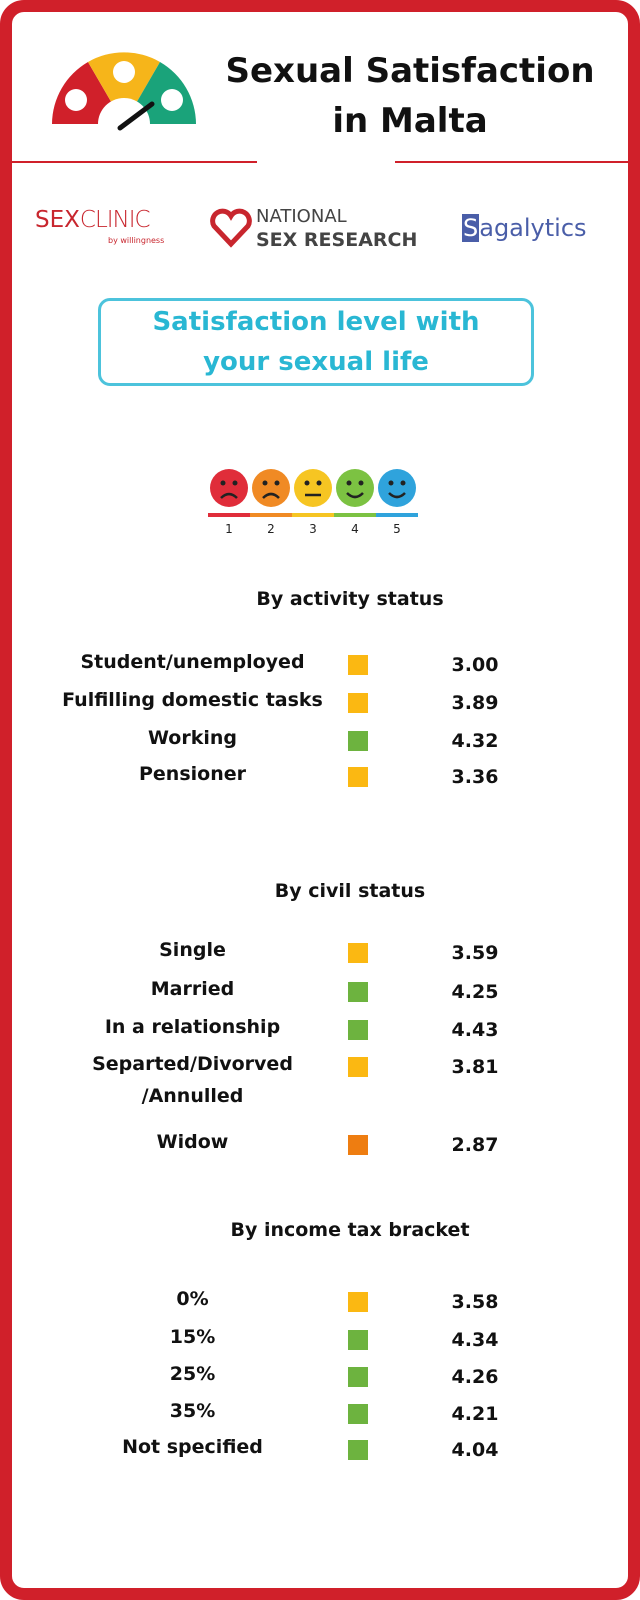 The image size is (640, 1600). Describe the element at coordinates (475, 665) in the screenshot. I see `row-value: 3.00` at that location.